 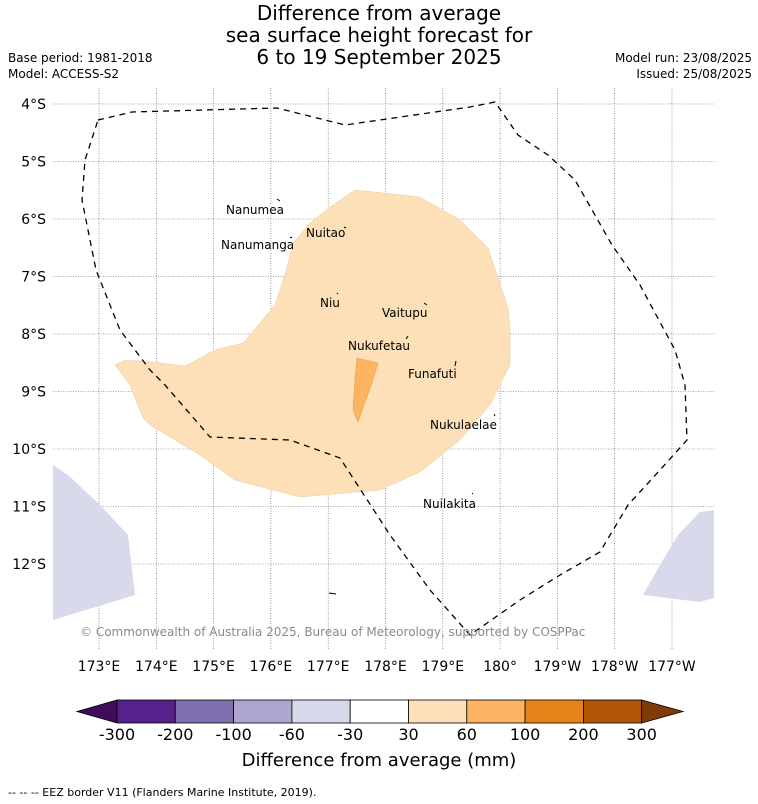 I want to click on anomaly-patch-west, so click(x=94, y=542).